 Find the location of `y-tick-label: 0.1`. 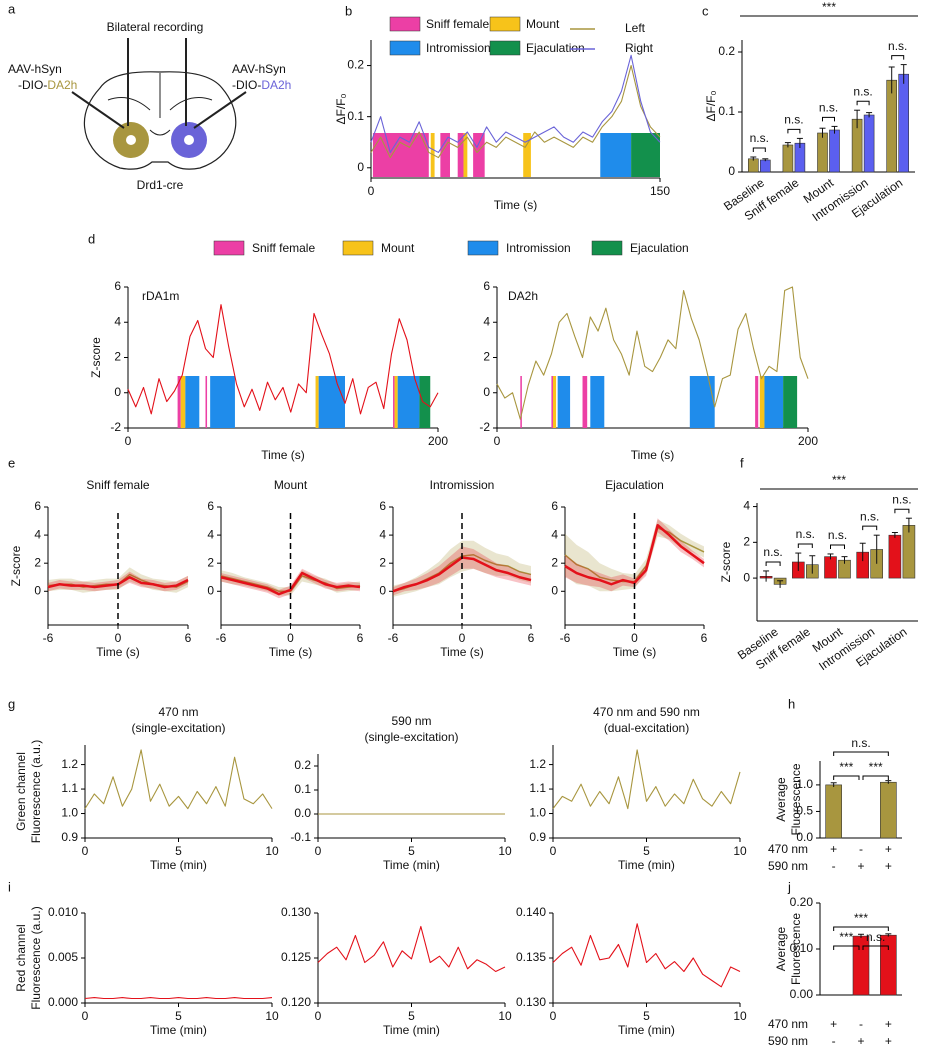

y-tick-label: 0.1 is located at coordinates (302, 789).